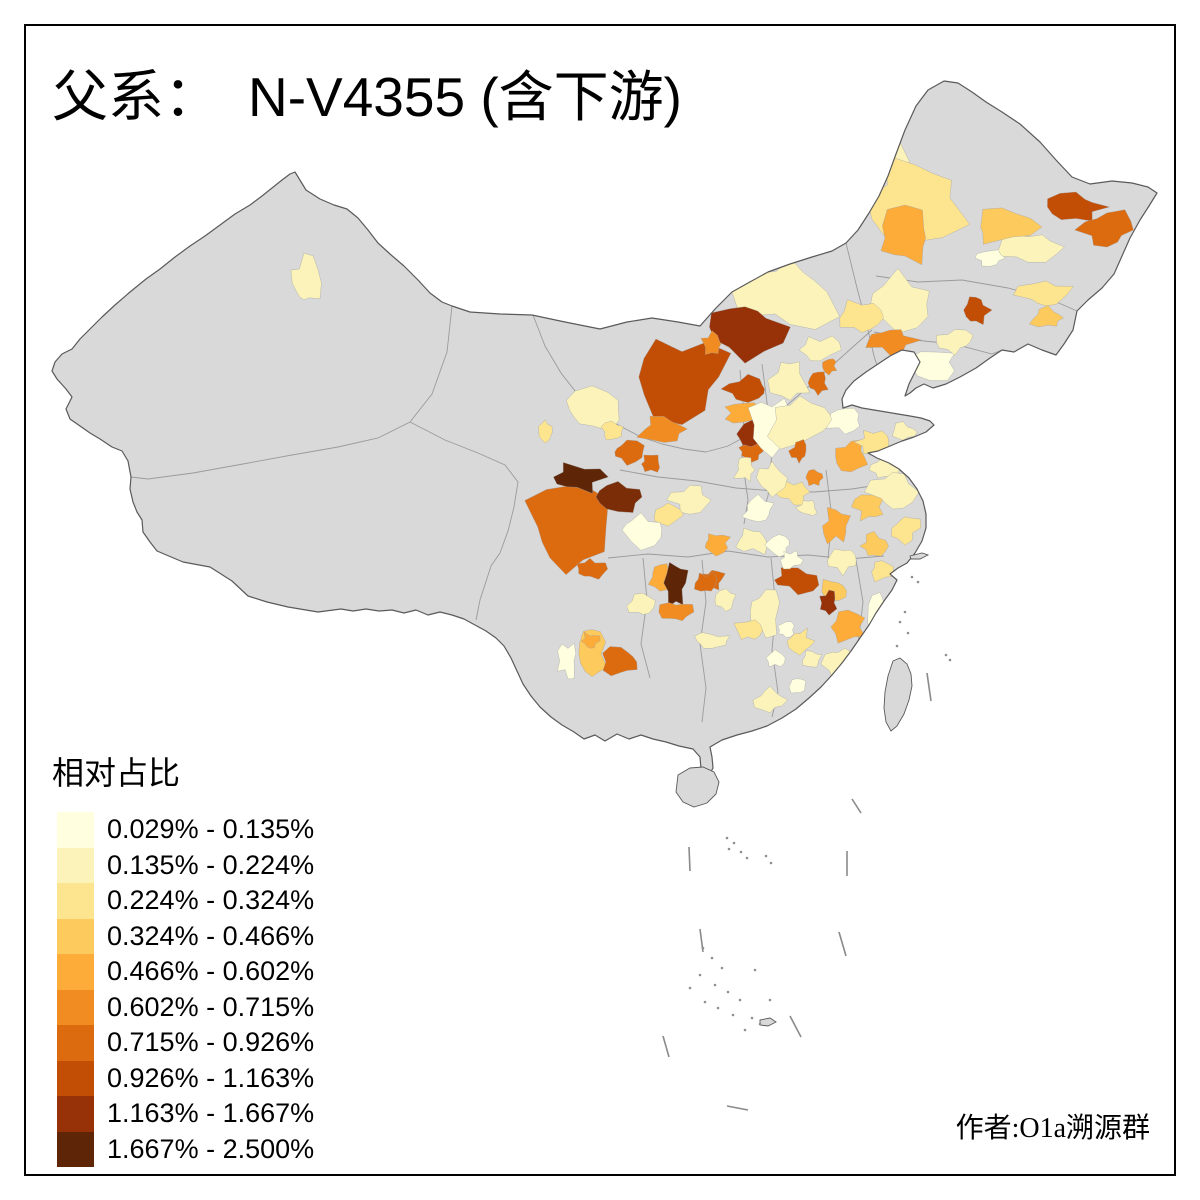 The height and width of the screenshot is (1200, 1200). I want to click on legend-row: 1.667% - 2.500%, so click(185, 1149).